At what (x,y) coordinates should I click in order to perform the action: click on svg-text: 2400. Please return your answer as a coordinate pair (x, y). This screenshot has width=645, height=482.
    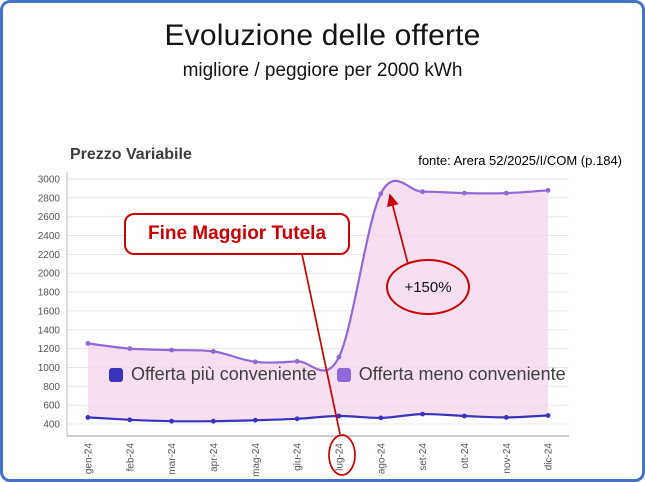
    Looking at the image, I should click on (49, 236).